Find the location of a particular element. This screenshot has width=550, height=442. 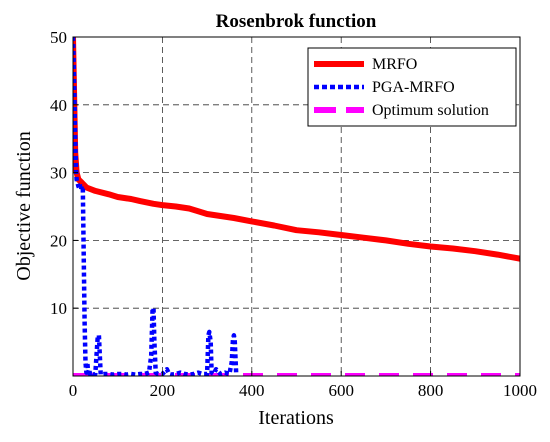

x-tick-label: 1000 is located at coordinates (520, 390).